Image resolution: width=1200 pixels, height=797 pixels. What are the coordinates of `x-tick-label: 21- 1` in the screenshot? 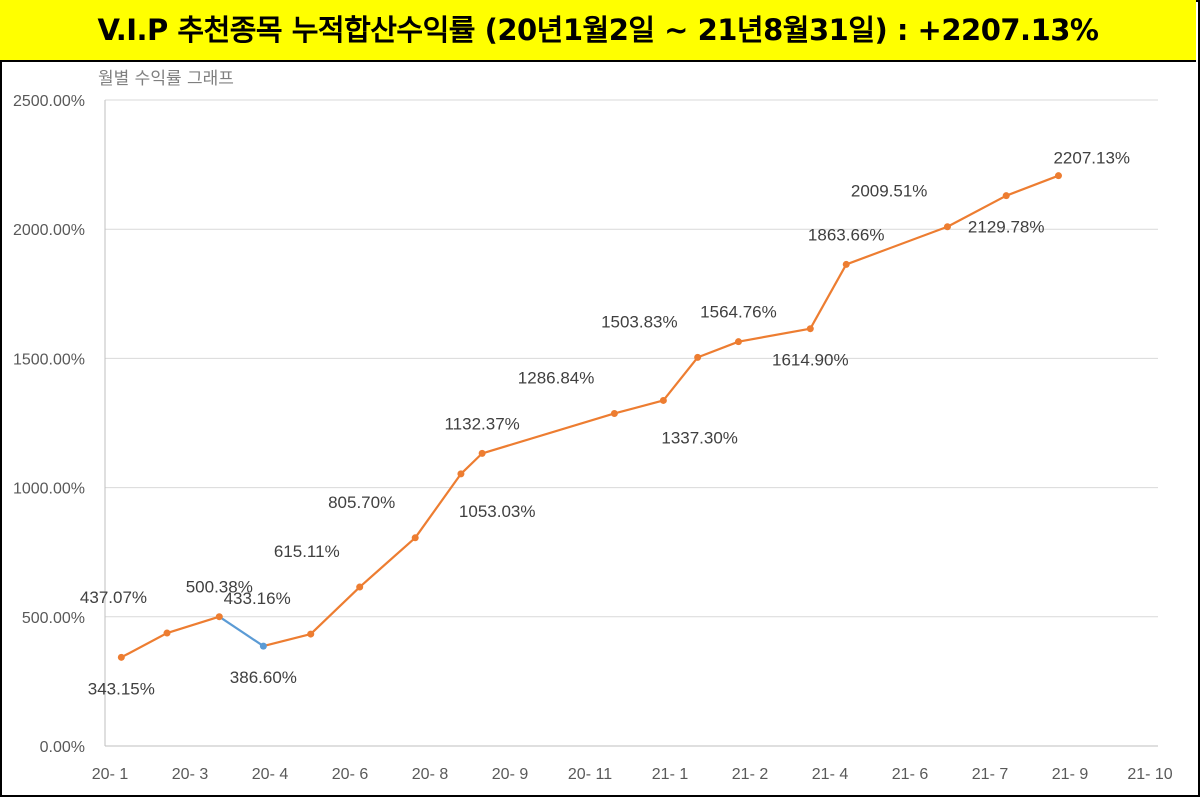 It's located at (670, 774).